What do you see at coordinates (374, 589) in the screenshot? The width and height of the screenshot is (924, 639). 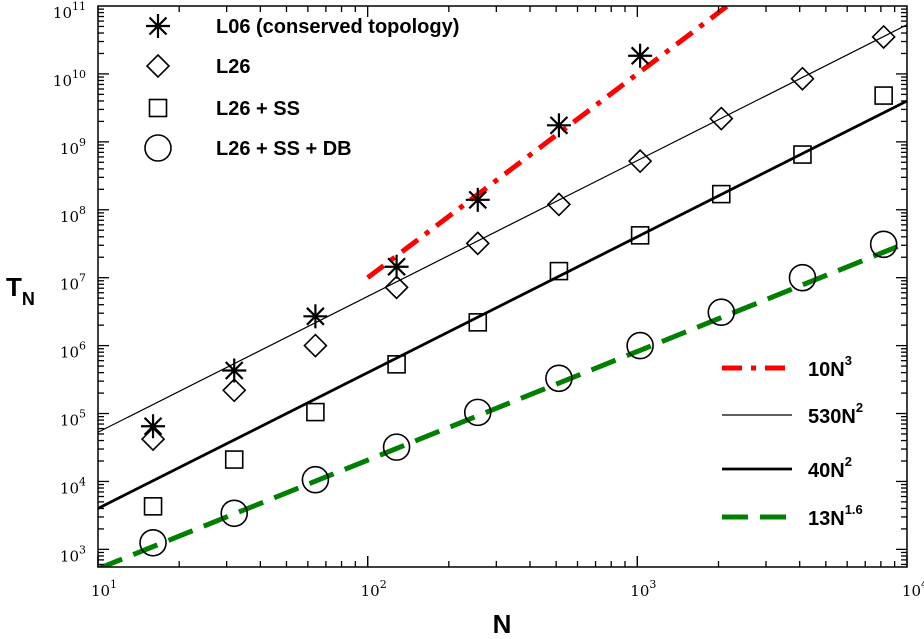 I see `x-tick-label: 10²` at bounding box center [374, 589].